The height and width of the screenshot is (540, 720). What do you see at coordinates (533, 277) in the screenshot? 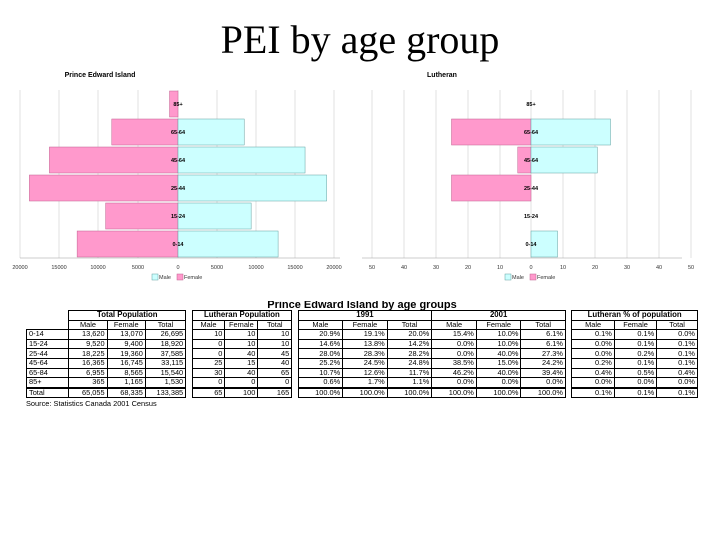
I see `legend-female-swatch` at bounding box center [533, 277].